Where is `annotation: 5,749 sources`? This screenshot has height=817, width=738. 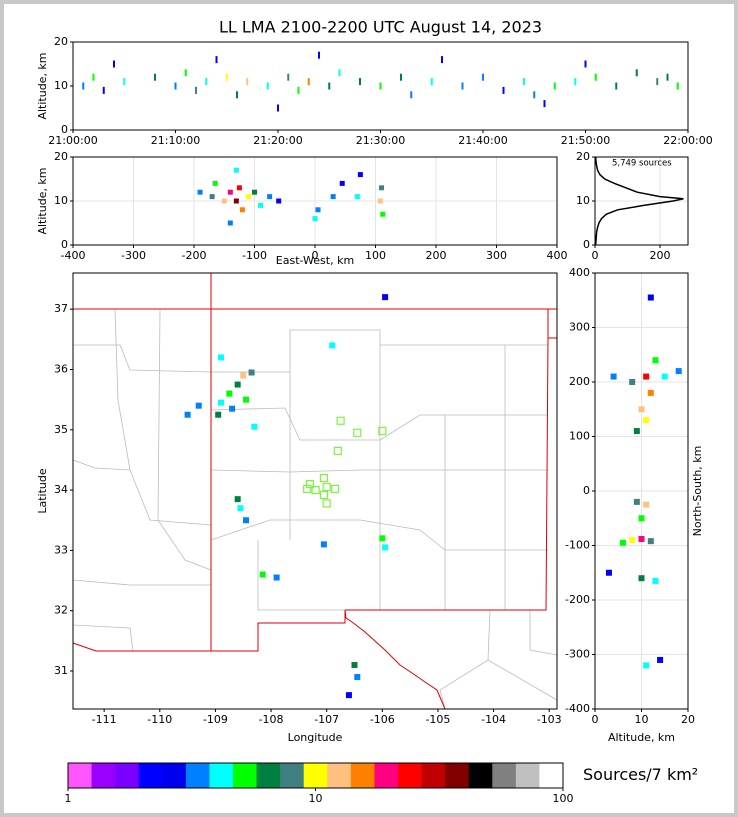 annotation: 5,749 sources is located at coordinates (642, 164).